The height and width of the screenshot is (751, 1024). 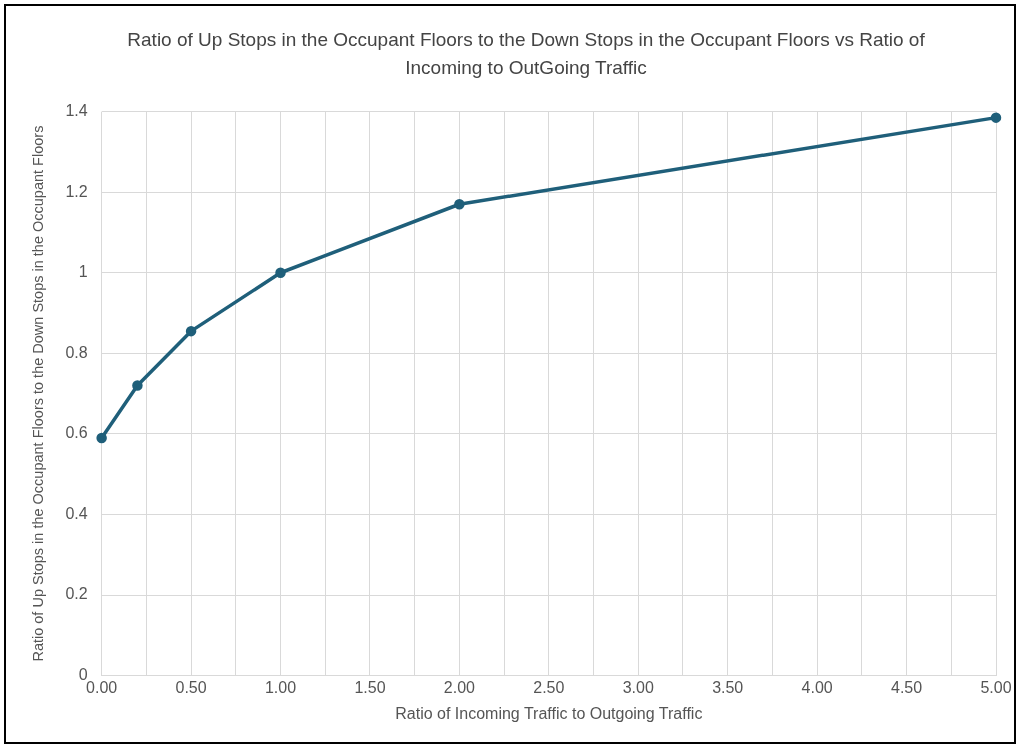 What do you see at coordinates (83, 272) in the screenshot?
I see `y-tick-label: 1` at bounding box center [83, 272].